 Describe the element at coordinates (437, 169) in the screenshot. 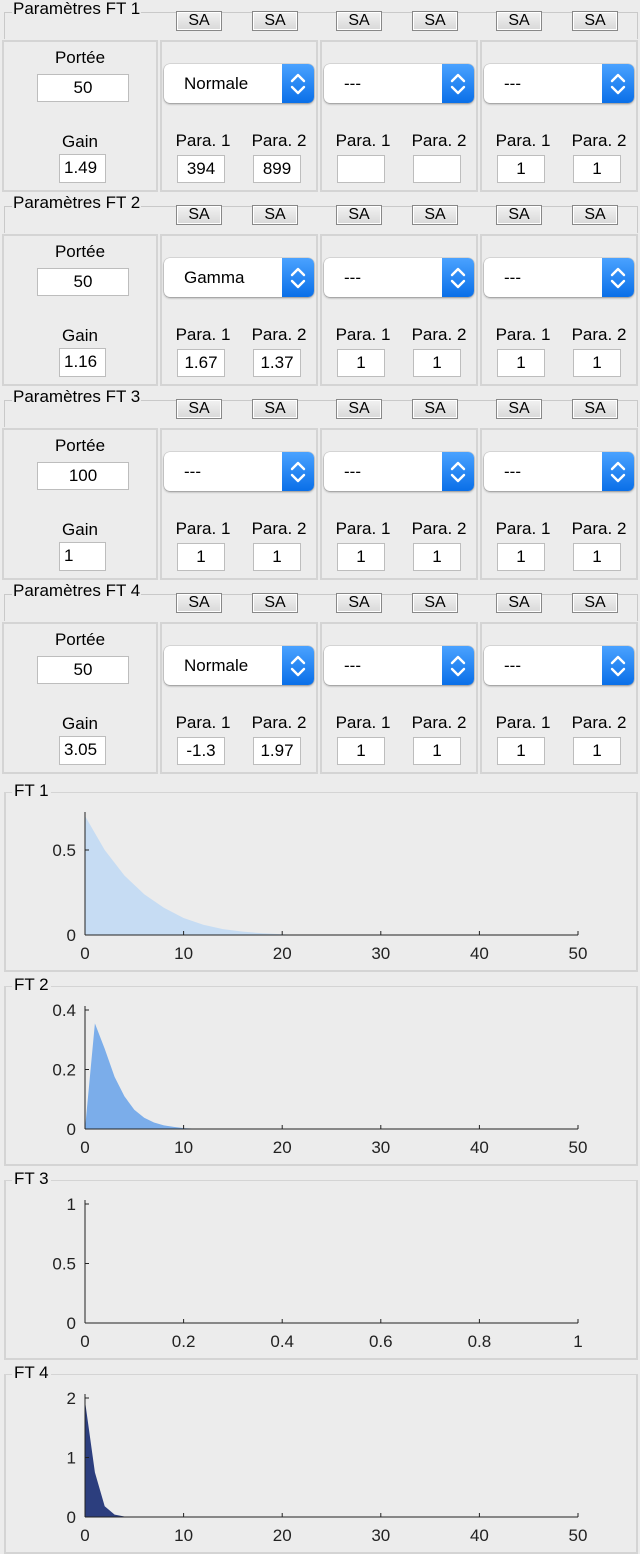

I see `para2-input` at that location.